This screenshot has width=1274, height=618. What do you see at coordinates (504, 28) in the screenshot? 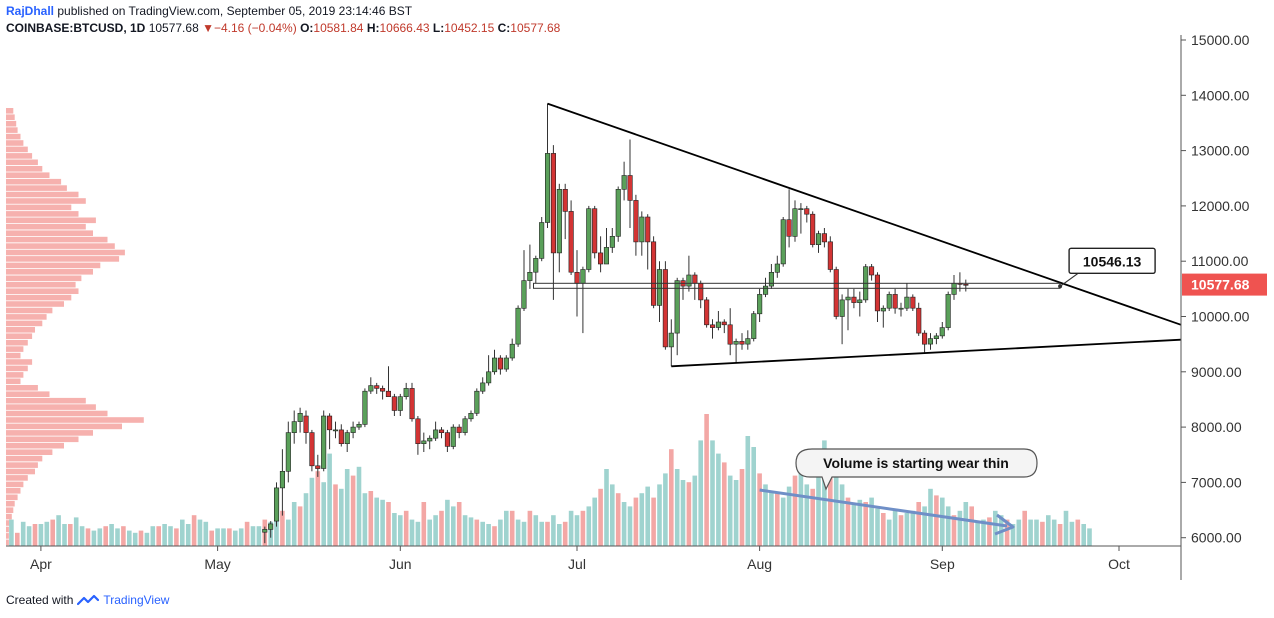
I see `close-label: C:` at bounding box center [504, 28].